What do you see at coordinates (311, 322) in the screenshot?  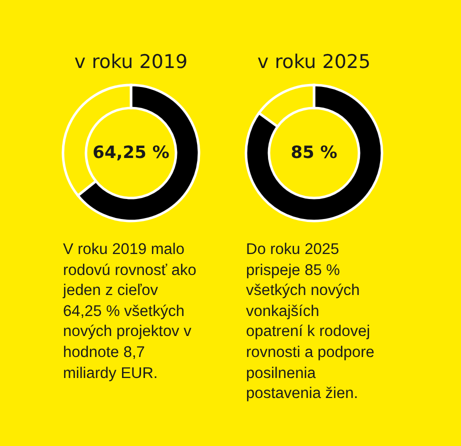 I see `text: Do roku 2025 prispeje 85 % všetkých nových vonkajších opatrení k rodovej rovnosti a podpore posilnenia postavenia žien.` at bounding box center [311, 322].